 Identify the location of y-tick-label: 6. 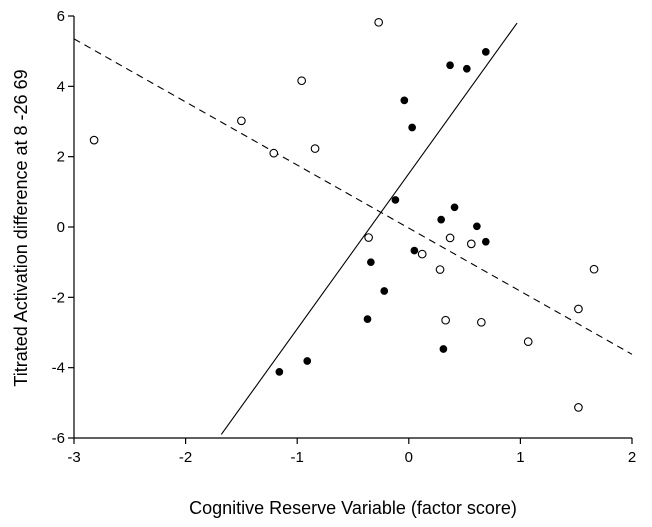
(61, 16).